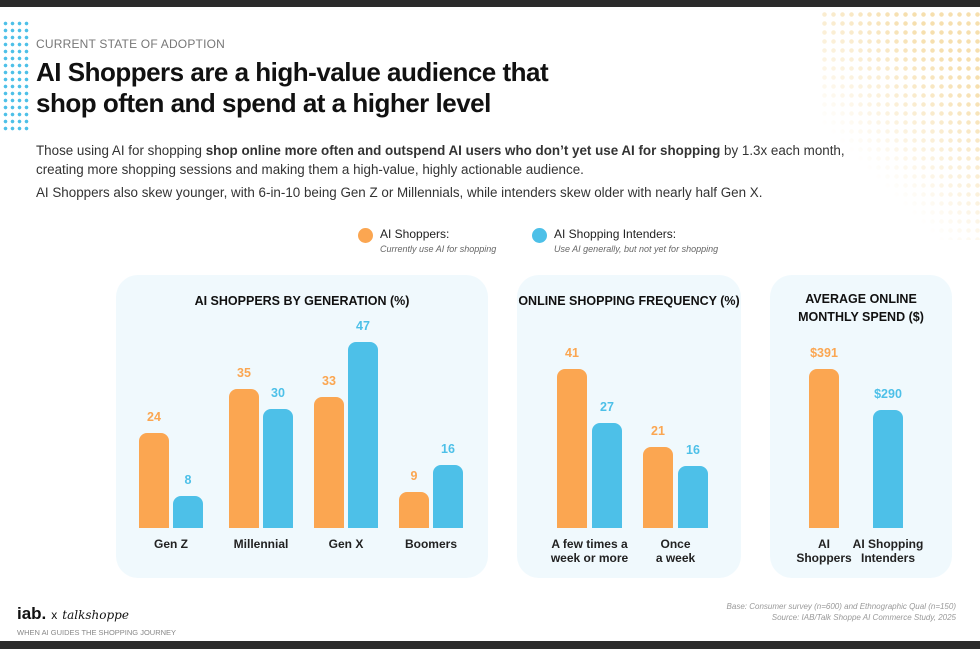 This screenshot has width=980, height=649. Describe the element at coordinates (278, 393) in the screenshot. I see `data-label: 30` at that location.